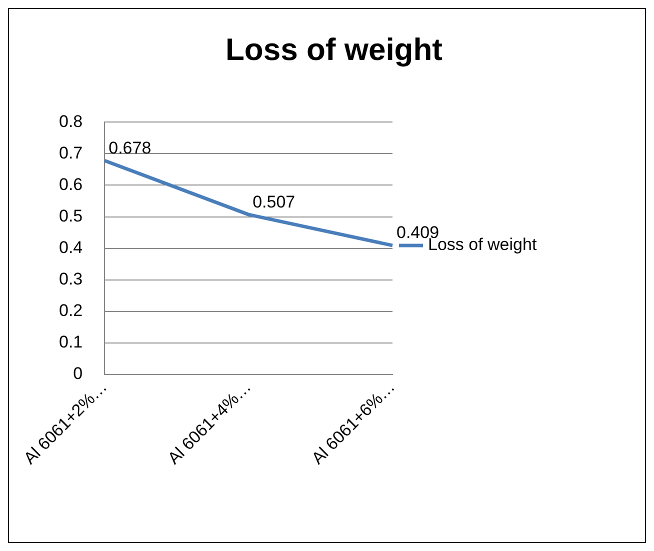 This screenshot has height=551, width=654. What do you see at coordinates (70, 310) in the screenshot?
I see `y-tick-label: 0.2` at bounding box center [70, 310].